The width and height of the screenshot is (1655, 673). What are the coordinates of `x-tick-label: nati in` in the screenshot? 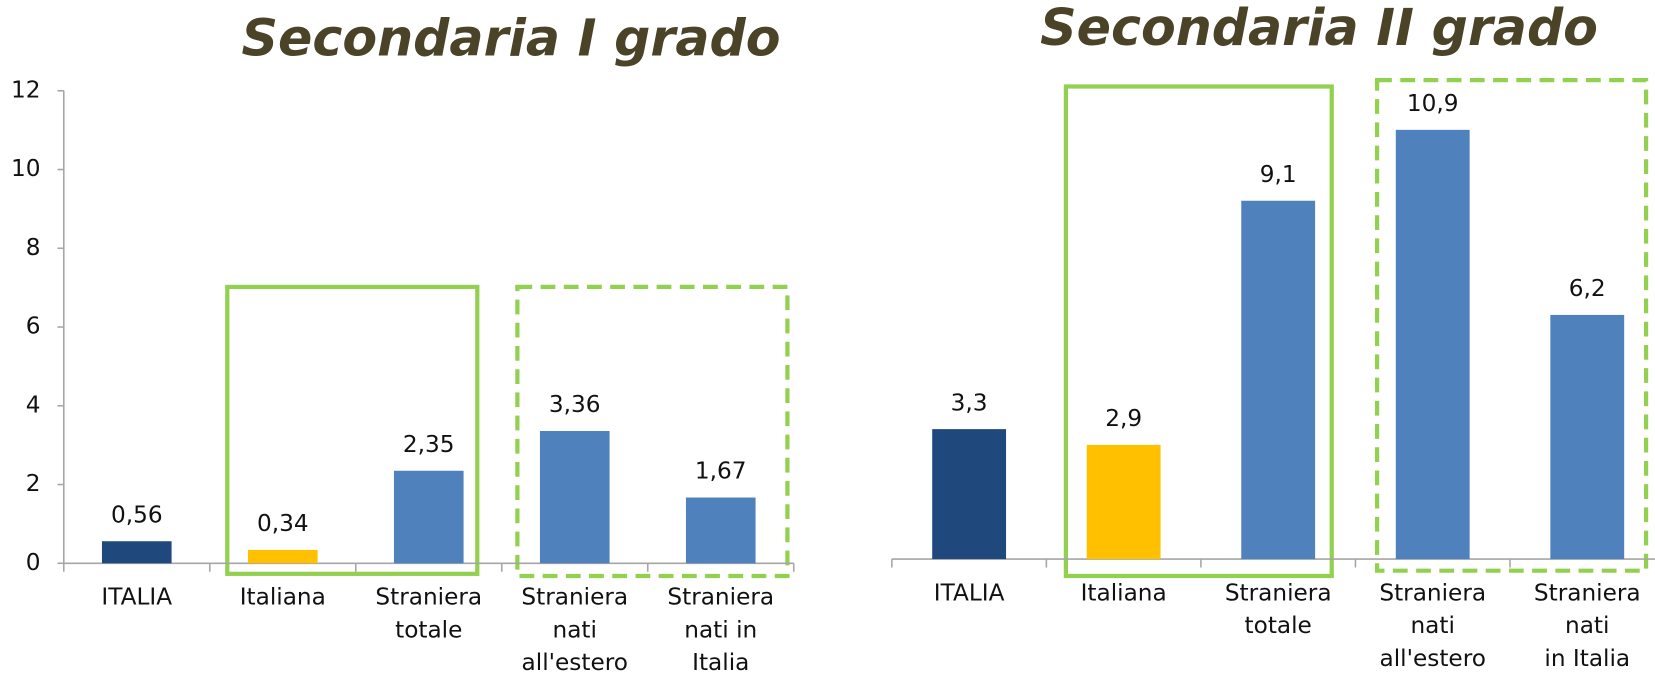 It's located at (720, 629).